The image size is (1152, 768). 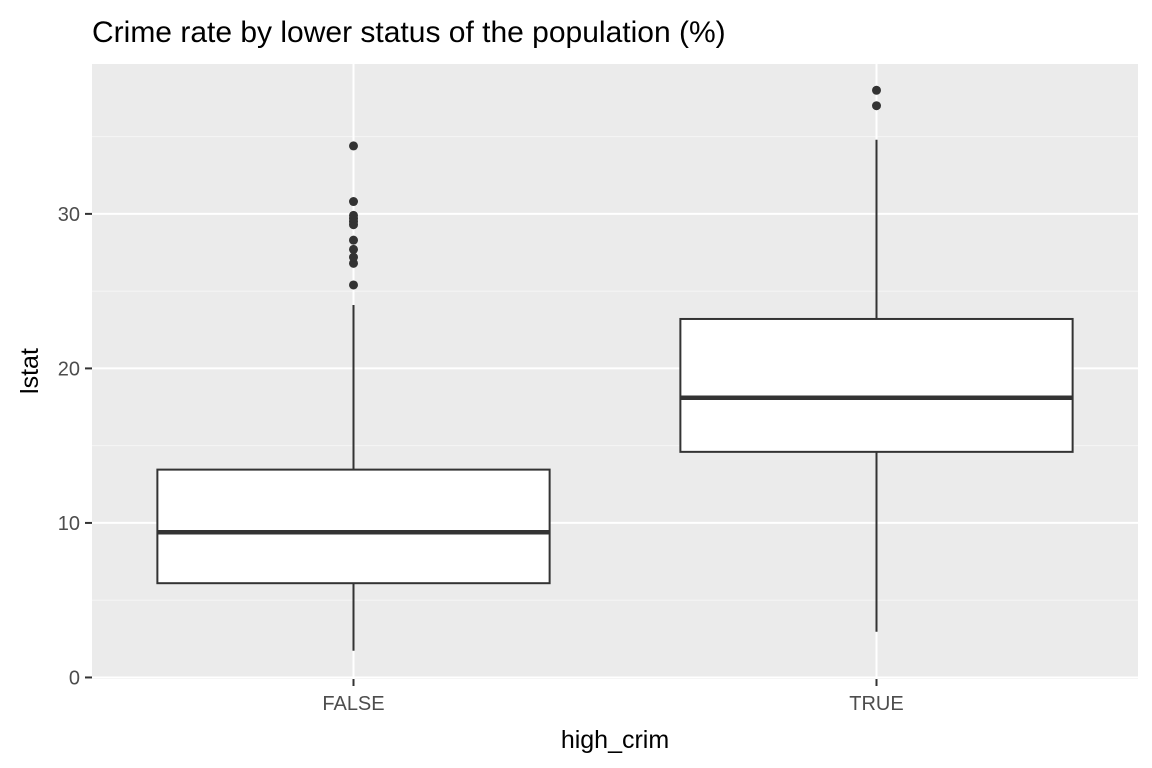 What do you see at coordinates (75, 446) in the screenshot?
I see `y-axis: 0 10 20 30` at bounding box center [75, 446].